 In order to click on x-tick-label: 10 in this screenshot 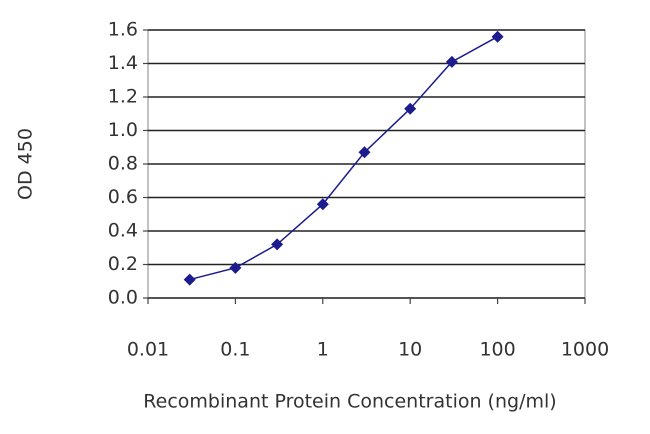, I will do `click(410, 350)`.